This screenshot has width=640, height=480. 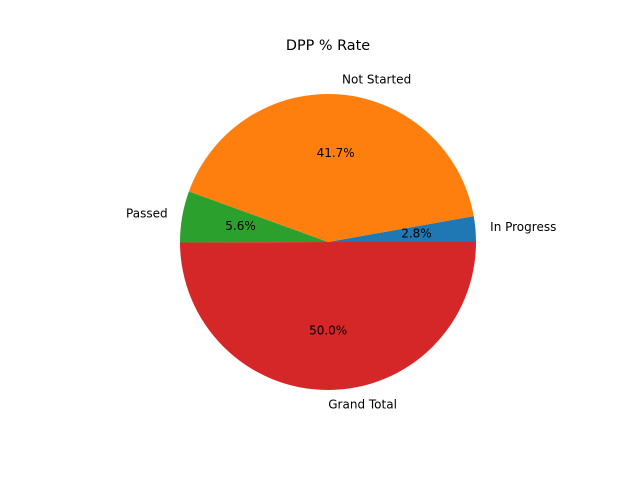 I want to click on pct-label-in-progress: 2.8%, so click(x=416, y=234).